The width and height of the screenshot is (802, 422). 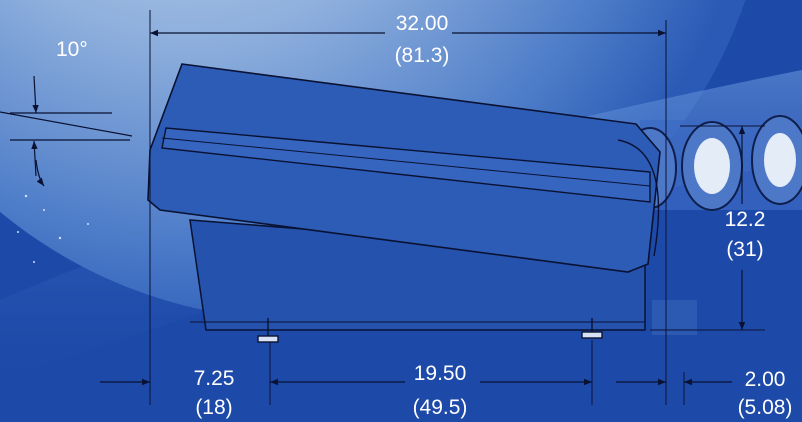 What do you see at coordinates (72, 49) in the screenshot?
I see `angle-dim-value: 10°` at bounding box center [72, 49].